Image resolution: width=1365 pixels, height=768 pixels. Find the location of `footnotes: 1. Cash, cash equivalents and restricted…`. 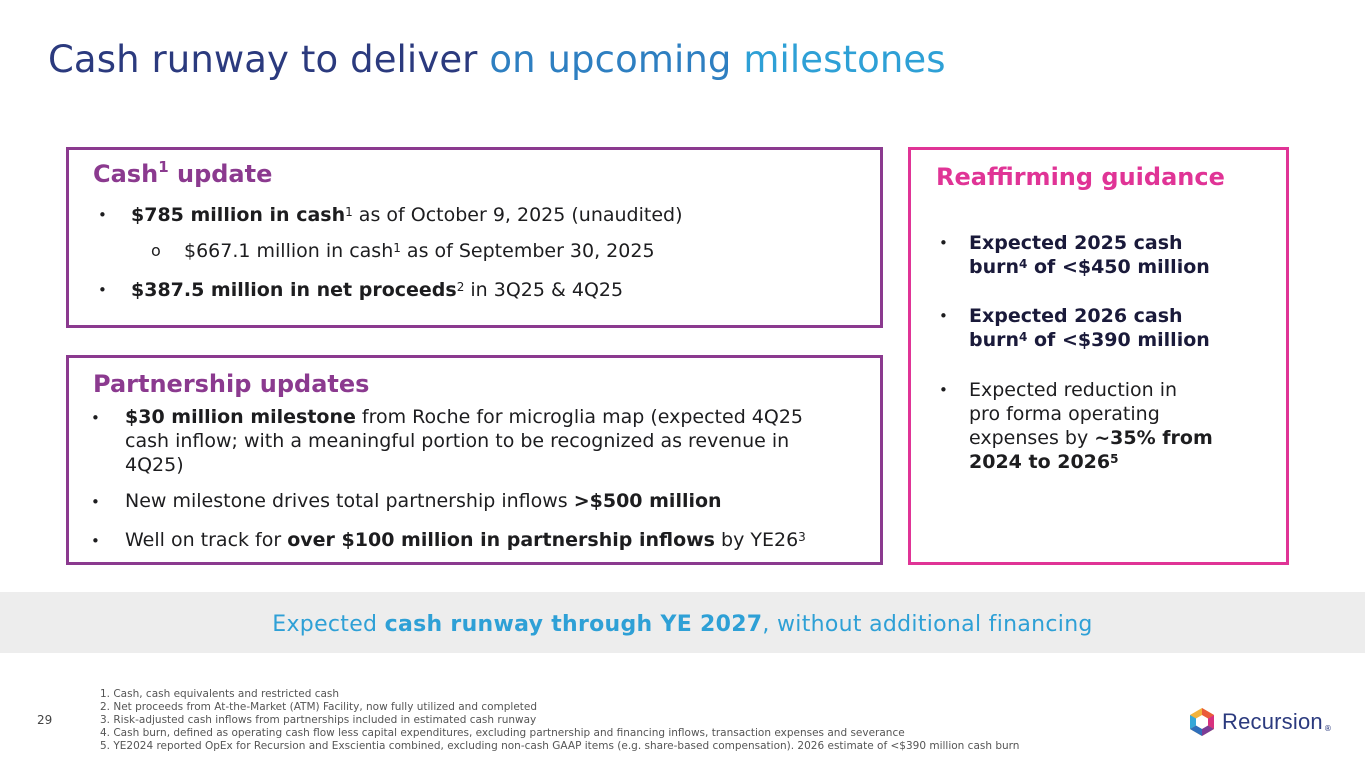

footnotes: 1. Cash, cash equivalents and restricted… is located at coordinates (559, 720).